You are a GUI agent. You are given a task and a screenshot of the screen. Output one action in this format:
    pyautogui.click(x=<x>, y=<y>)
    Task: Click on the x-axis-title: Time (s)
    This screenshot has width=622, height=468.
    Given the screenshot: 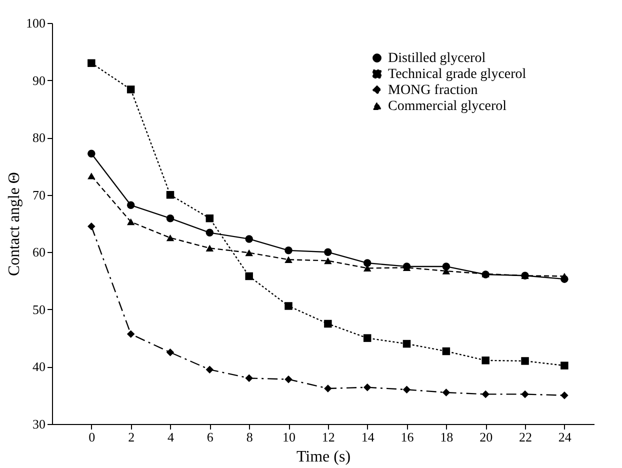 What is the action you would take?
    pyautogui.click(x=323, y=457)
    